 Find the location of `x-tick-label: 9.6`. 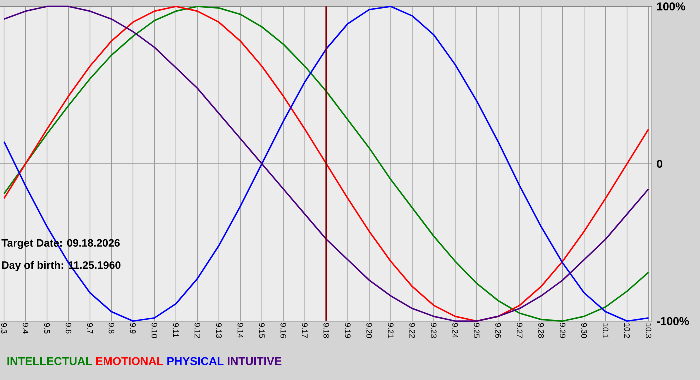

x-tick-label: 9.6 is located at coordinates (69, 328).